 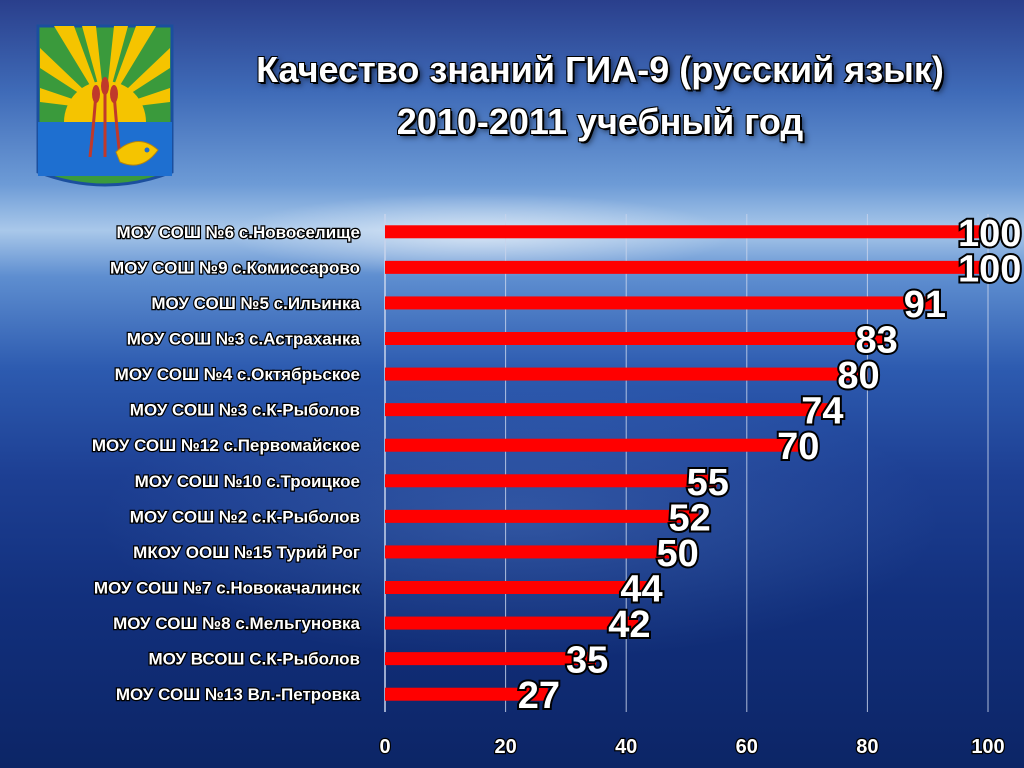 I want to click on data-label: 42, so click(x=629, y=625).